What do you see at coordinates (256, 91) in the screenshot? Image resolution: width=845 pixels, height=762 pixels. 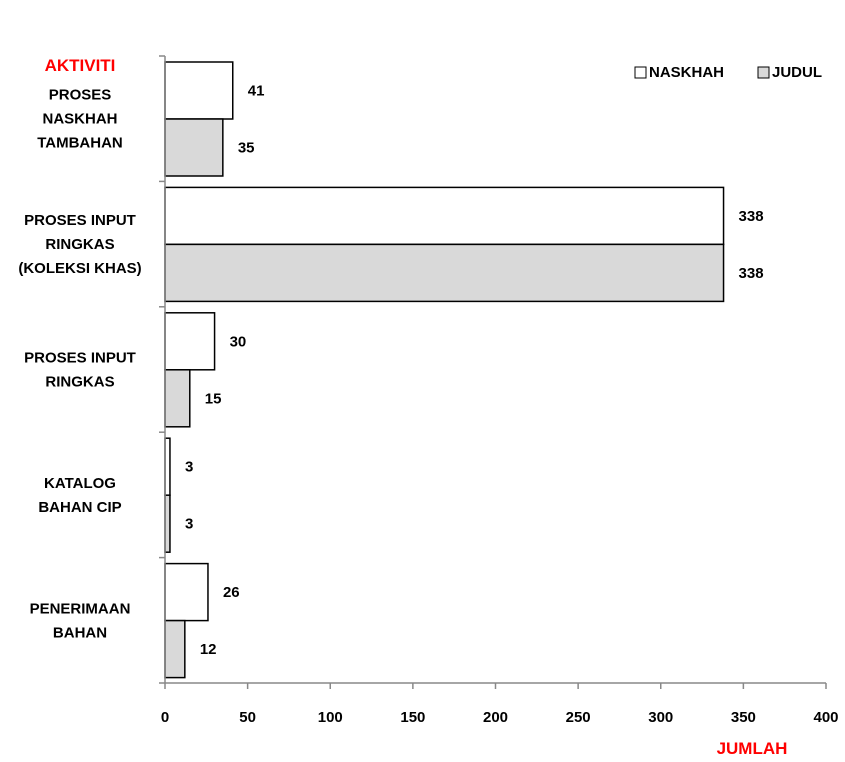 I see `data-label-naskhah-0: 41` at bounding box center [256, 91].